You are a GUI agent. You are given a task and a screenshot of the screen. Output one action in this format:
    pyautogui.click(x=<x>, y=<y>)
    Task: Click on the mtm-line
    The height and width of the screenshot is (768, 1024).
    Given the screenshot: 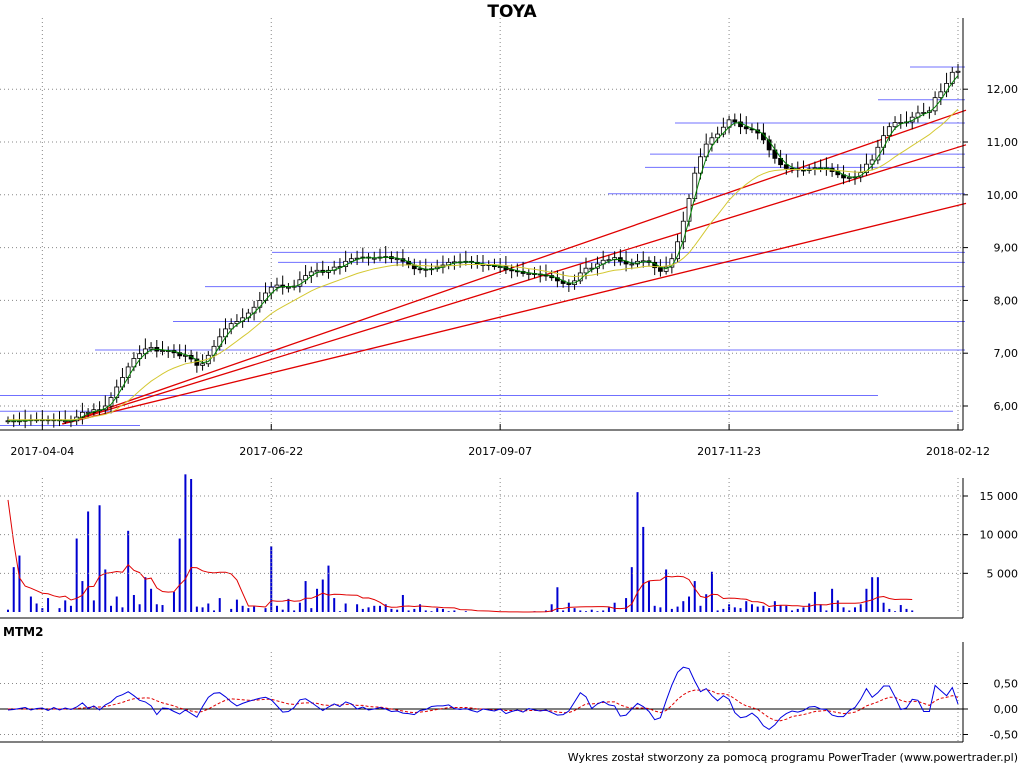 What is the action you would take?
    pyautogui.click(x=483, y=698)
    